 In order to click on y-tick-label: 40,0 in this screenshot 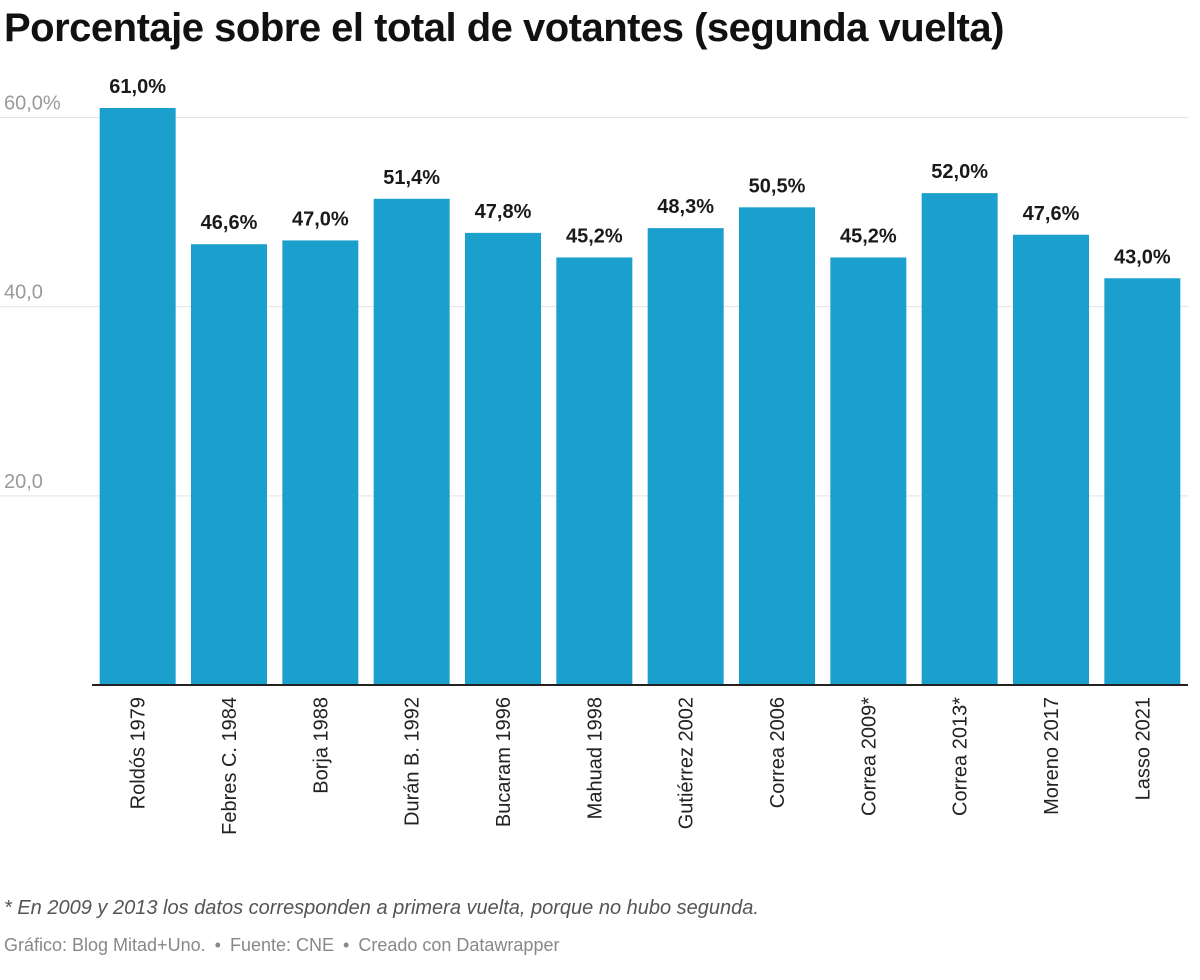, I will do `click(23, 293)`.